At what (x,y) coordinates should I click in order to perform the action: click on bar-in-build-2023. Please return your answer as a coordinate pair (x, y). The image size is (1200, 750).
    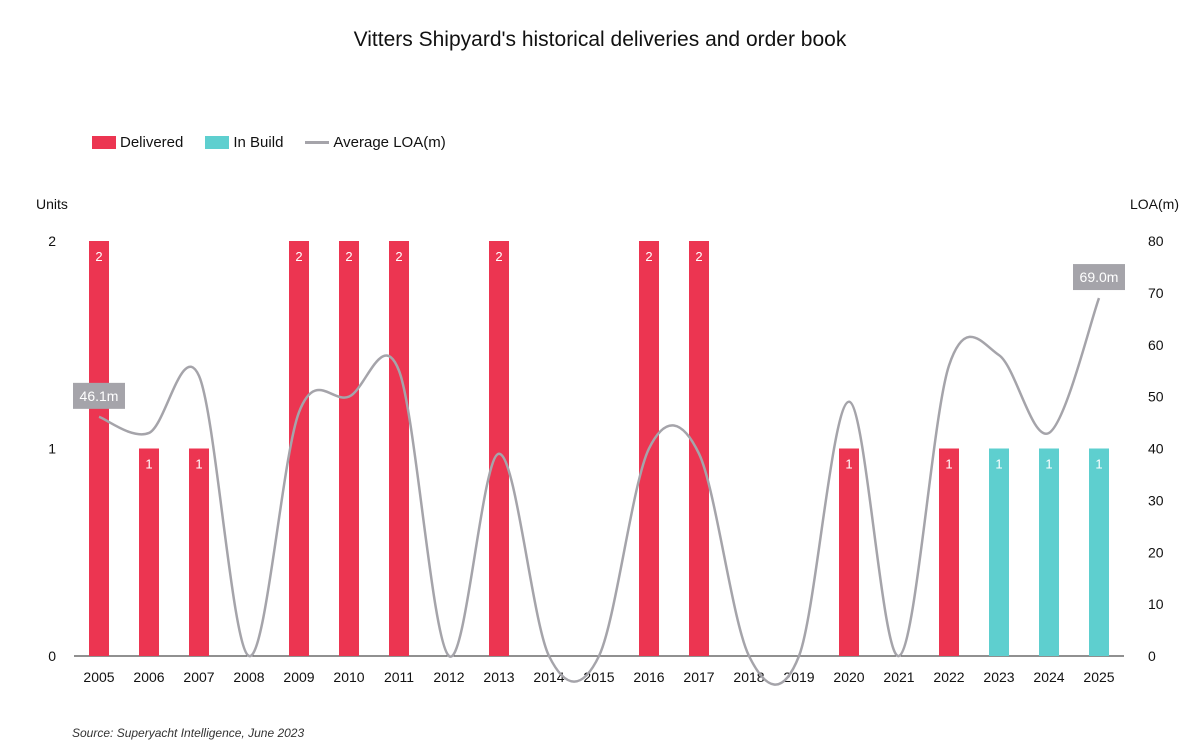
    Looking at the image, I should click on (999, 552).